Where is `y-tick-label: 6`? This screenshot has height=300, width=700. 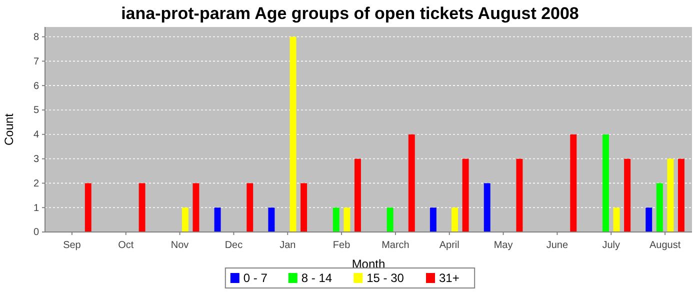 y-tick-label: 6 is located at coordinates (36, 86).